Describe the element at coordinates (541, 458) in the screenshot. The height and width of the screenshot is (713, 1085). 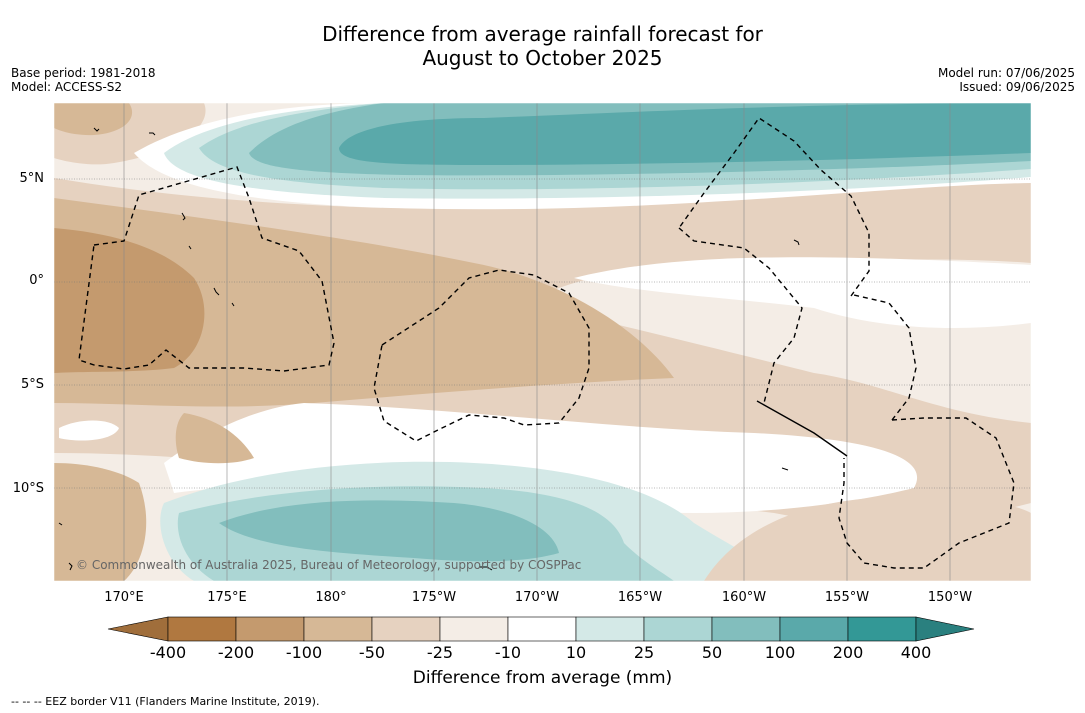
I see `region-neutral-south` at that location.